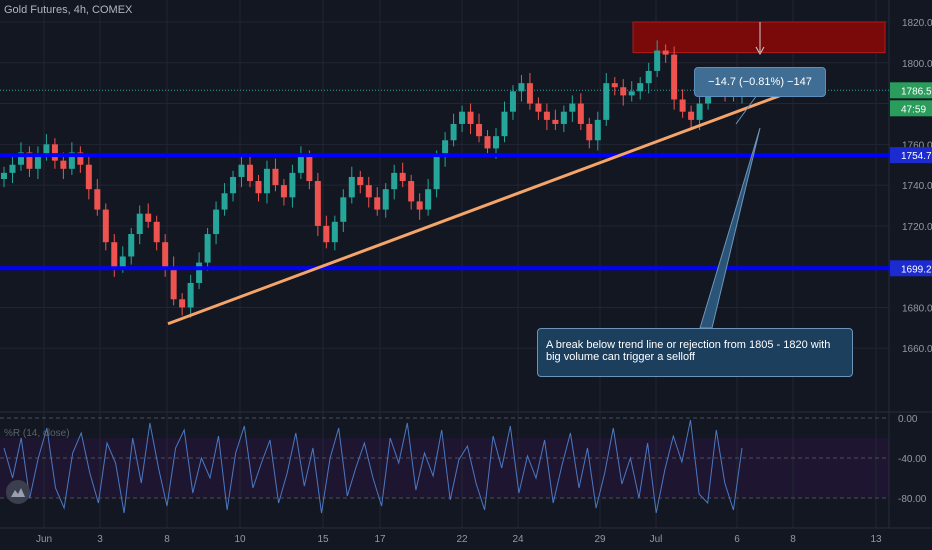  What do you see at coordinates (760, 82) in the screenshot?
I see `measure-label: −14.7 (−0.81%) −147` at bounding box center [760, 82].